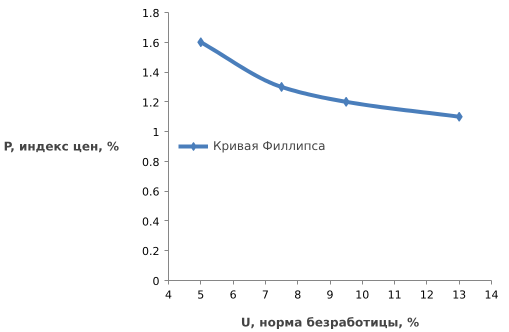  What do you see at coordinates (151, 103) in the screenshot?
I see `y-tick-label: 1.2` at bounding box center [151, 103].